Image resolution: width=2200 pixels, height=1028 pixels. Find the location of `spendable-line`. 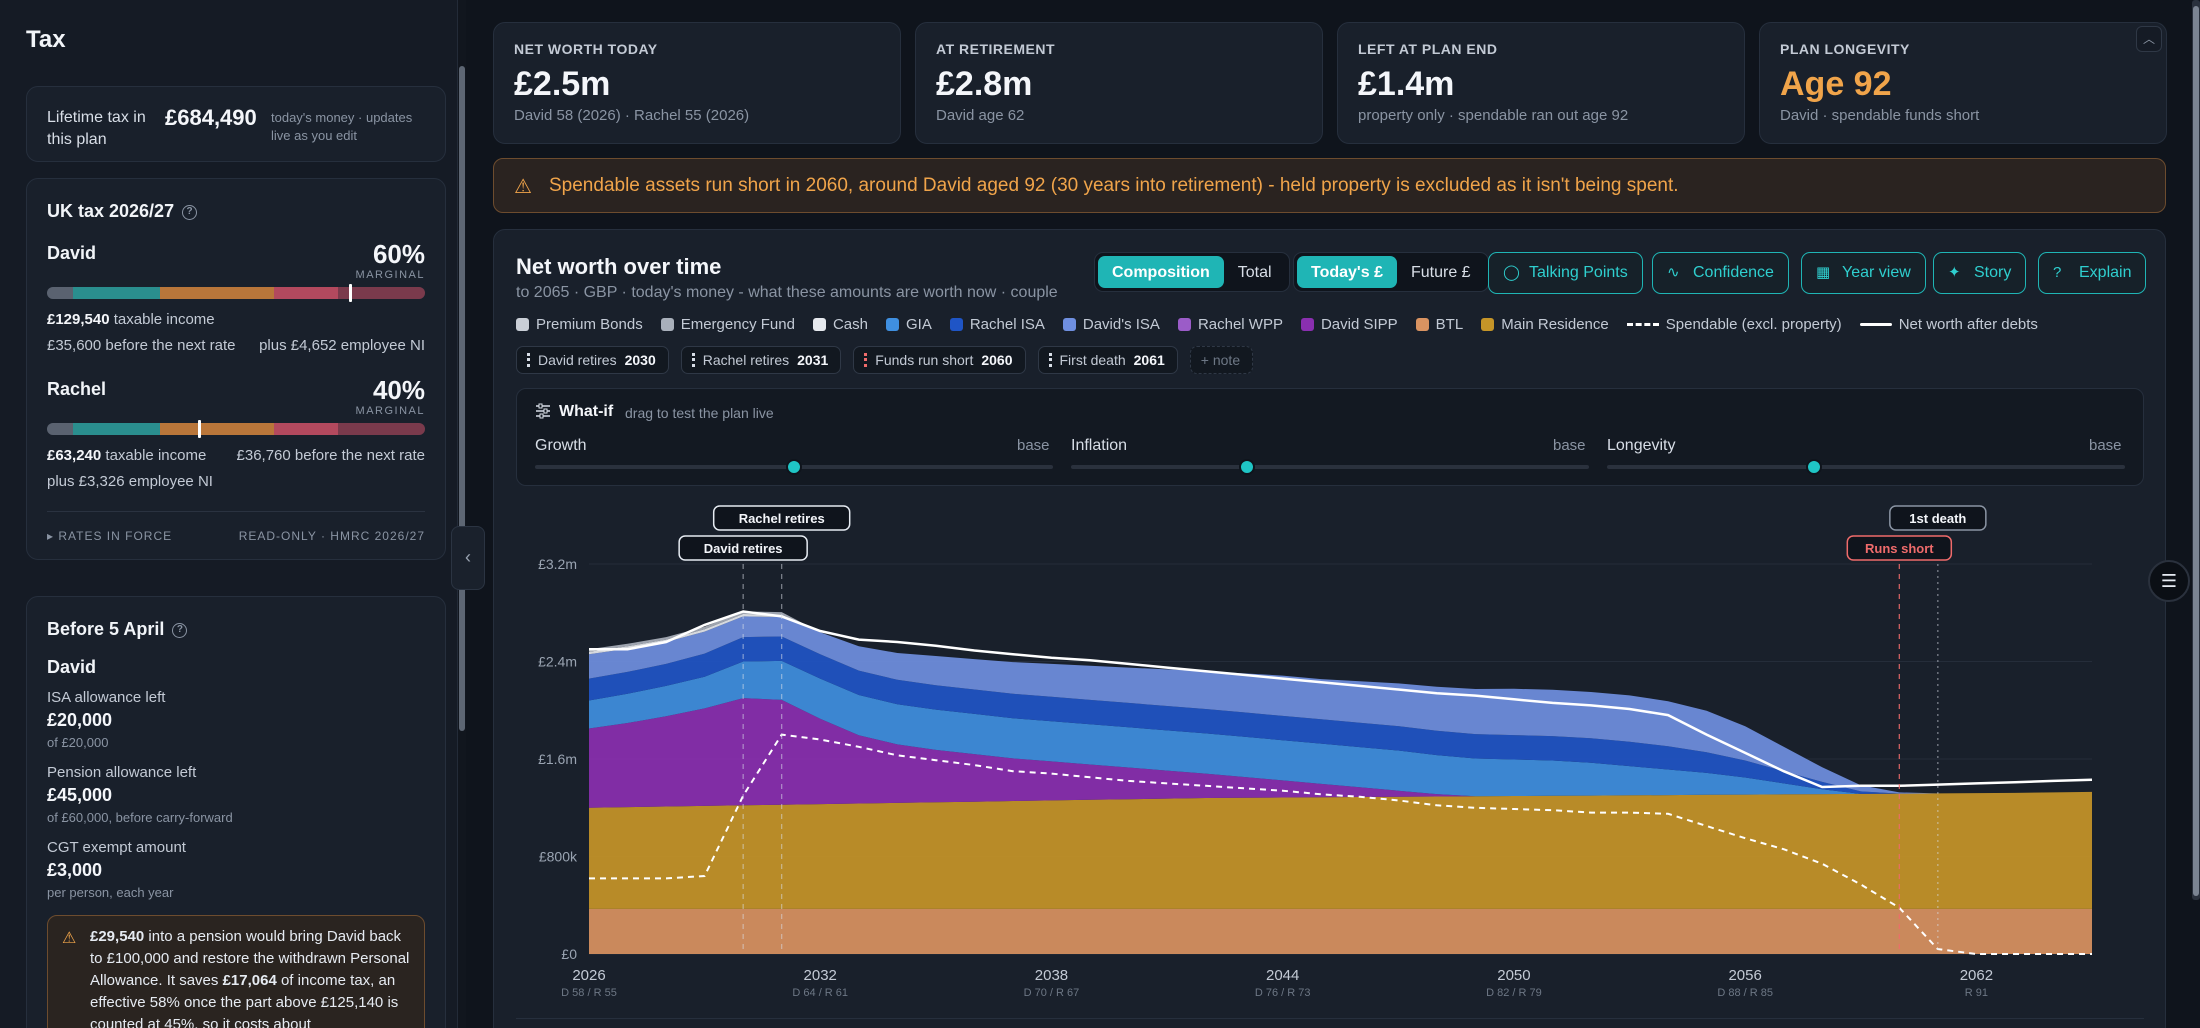

spendable-line is located at coordinates (1340, 844).